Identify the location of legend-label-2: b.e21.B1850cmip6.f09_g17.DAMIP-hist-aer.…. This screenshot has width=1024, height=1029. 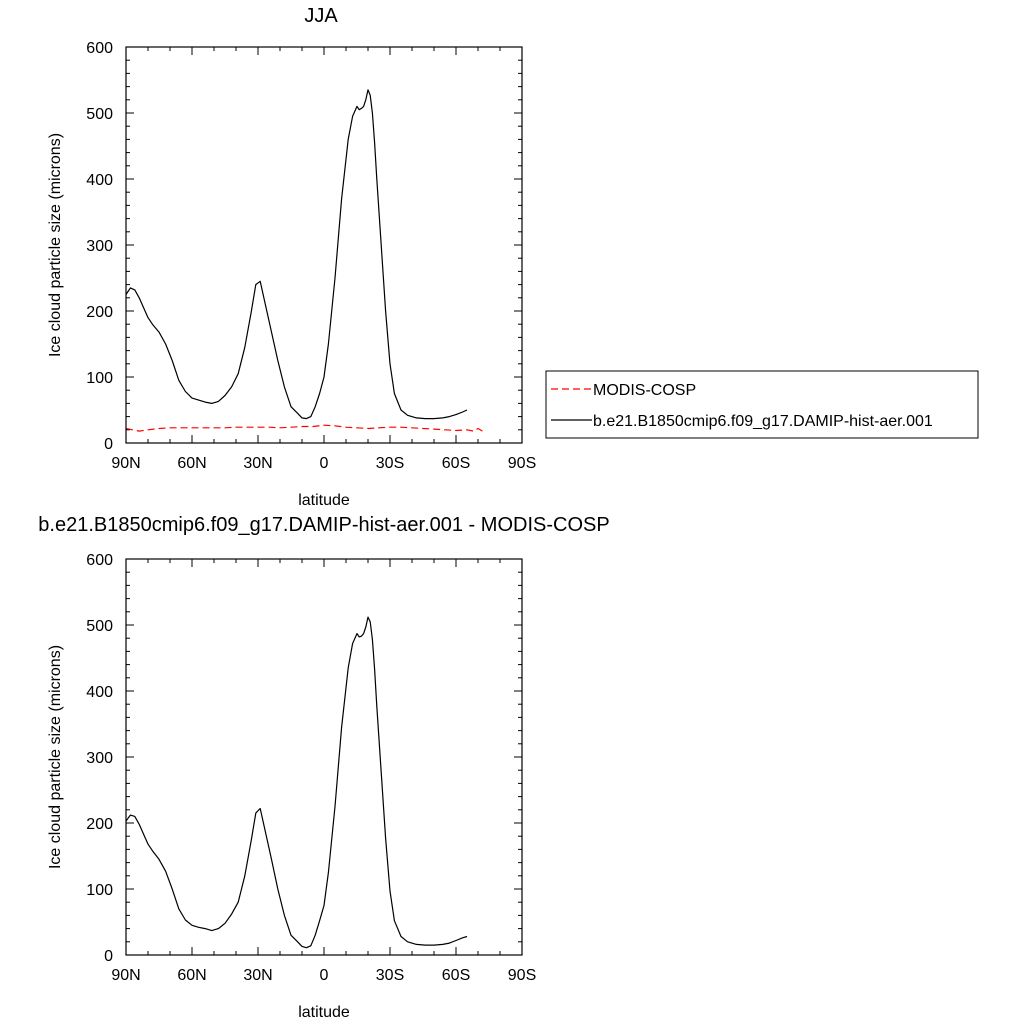
(763, 421).